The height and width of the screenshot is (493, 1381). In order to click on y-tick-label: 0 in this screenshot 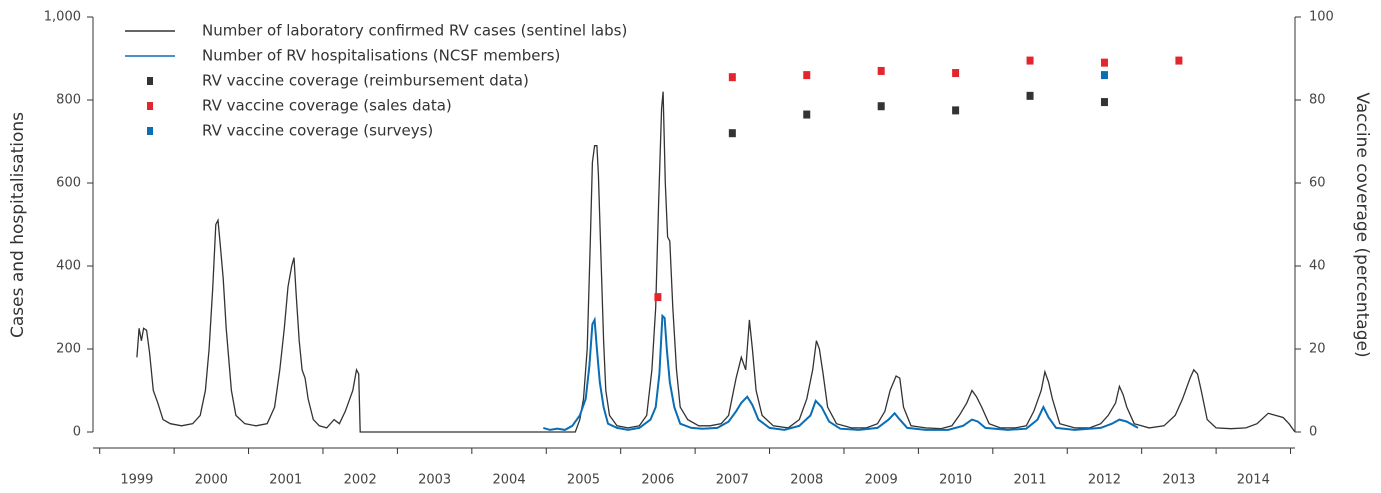, I will do `click(77, 432)`.